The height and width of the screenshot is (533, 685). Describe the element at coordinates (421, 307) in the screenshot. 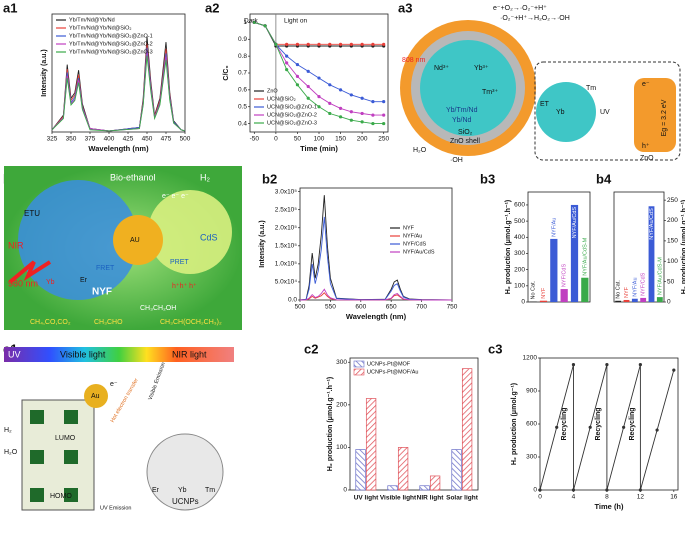

I see `x-tick-label: 700` at that location.